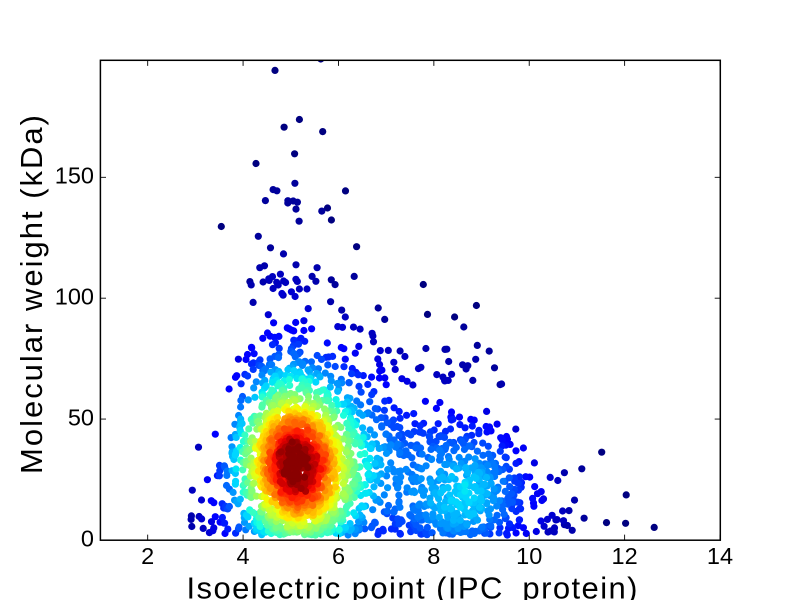 This screenshot has height=600, width=800. Describe the element at coordinates (243, 556) in the screenshot. I see `svg-text: 4` at that location.